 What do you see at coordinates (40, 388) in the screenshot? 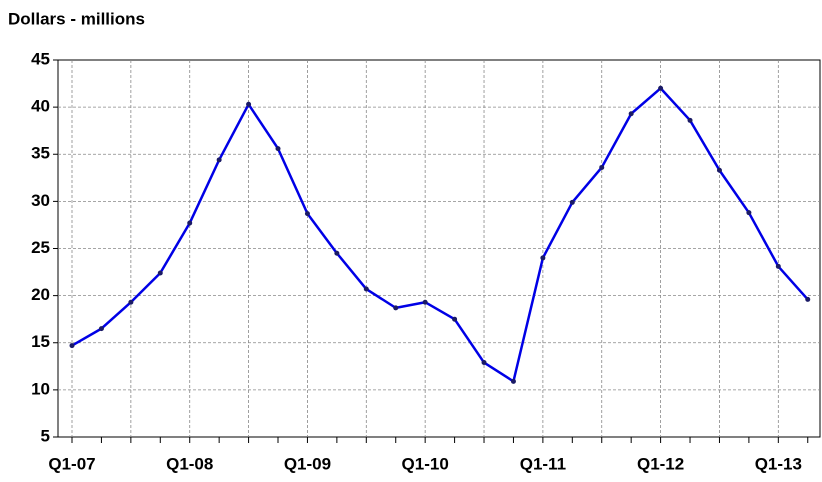
I see `y-tick-label: 10` at bounding box center [40, 388].